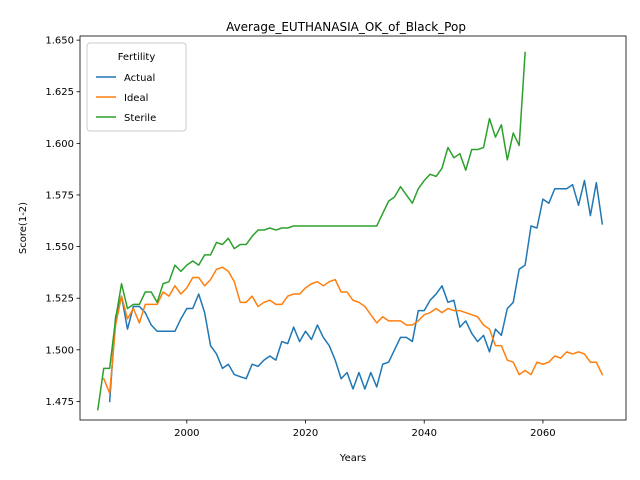 Image resolution: width=640 pixels, height=480 pixels. Describe the element at coordinates (59, 299) in the screenshot. I see `y-tick-label: 1.525` at that location.